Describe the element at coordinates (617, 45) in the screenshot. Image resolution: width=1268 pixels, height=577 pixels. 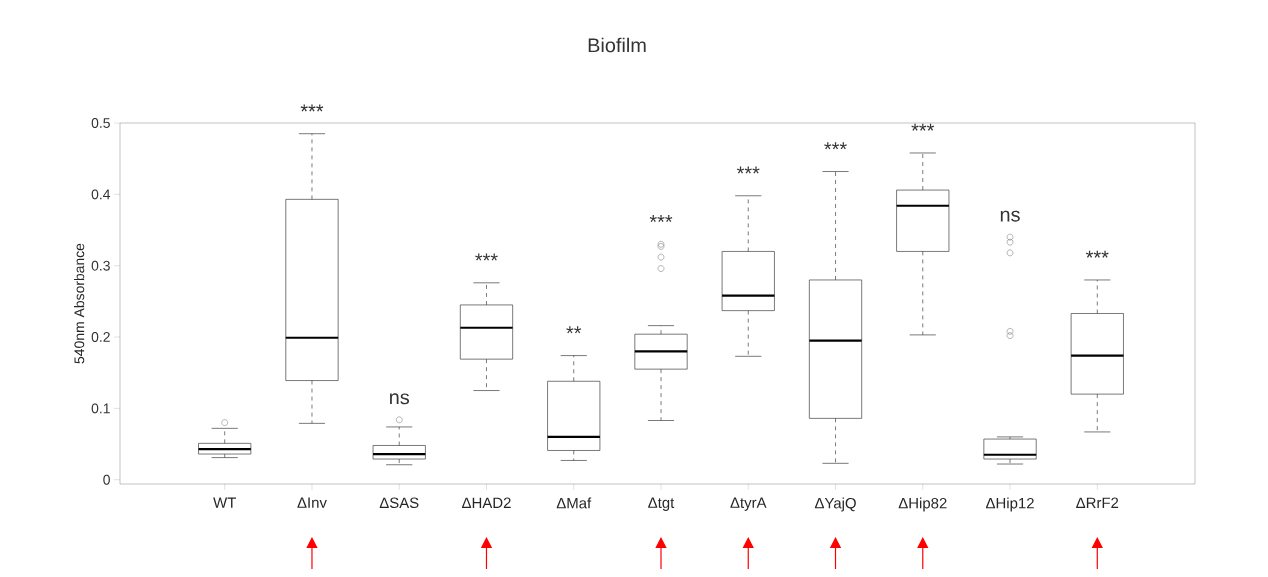
I see `chart-title: Biofilm` at that location.